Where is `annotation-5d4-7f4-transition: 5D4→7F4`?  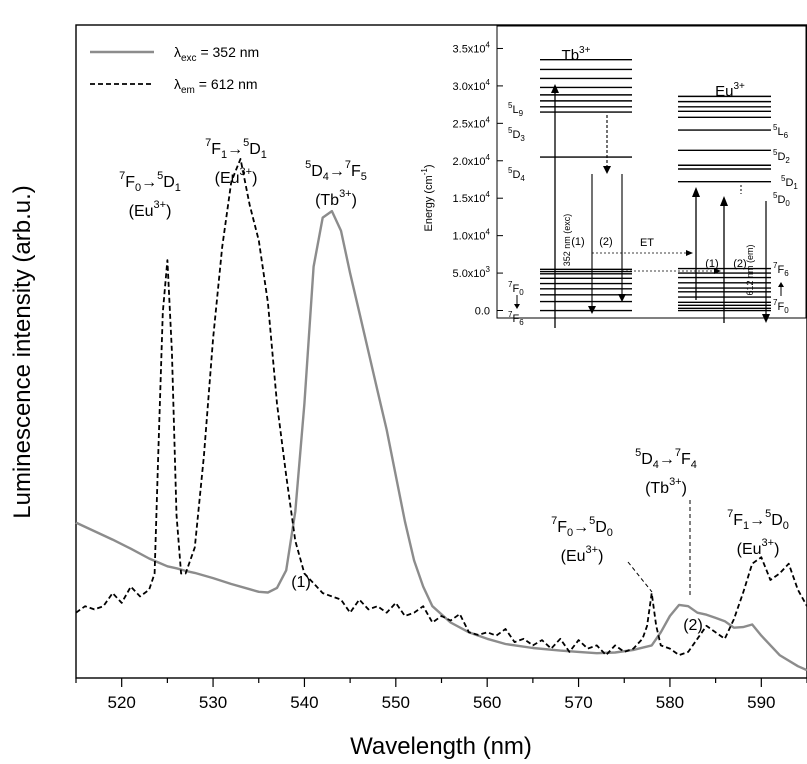
annotation-5d4-7f4-transition: 5D4→7F4 is located at coordinates (666, 459).